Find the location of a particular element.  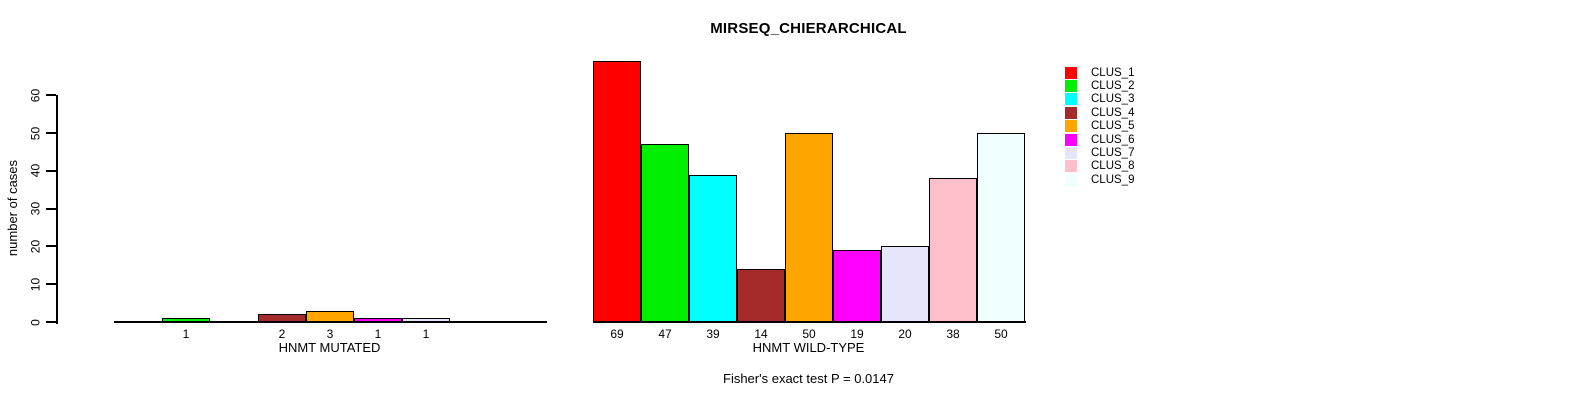

y-tick-label: 50 is located at coordinates (35, 133).